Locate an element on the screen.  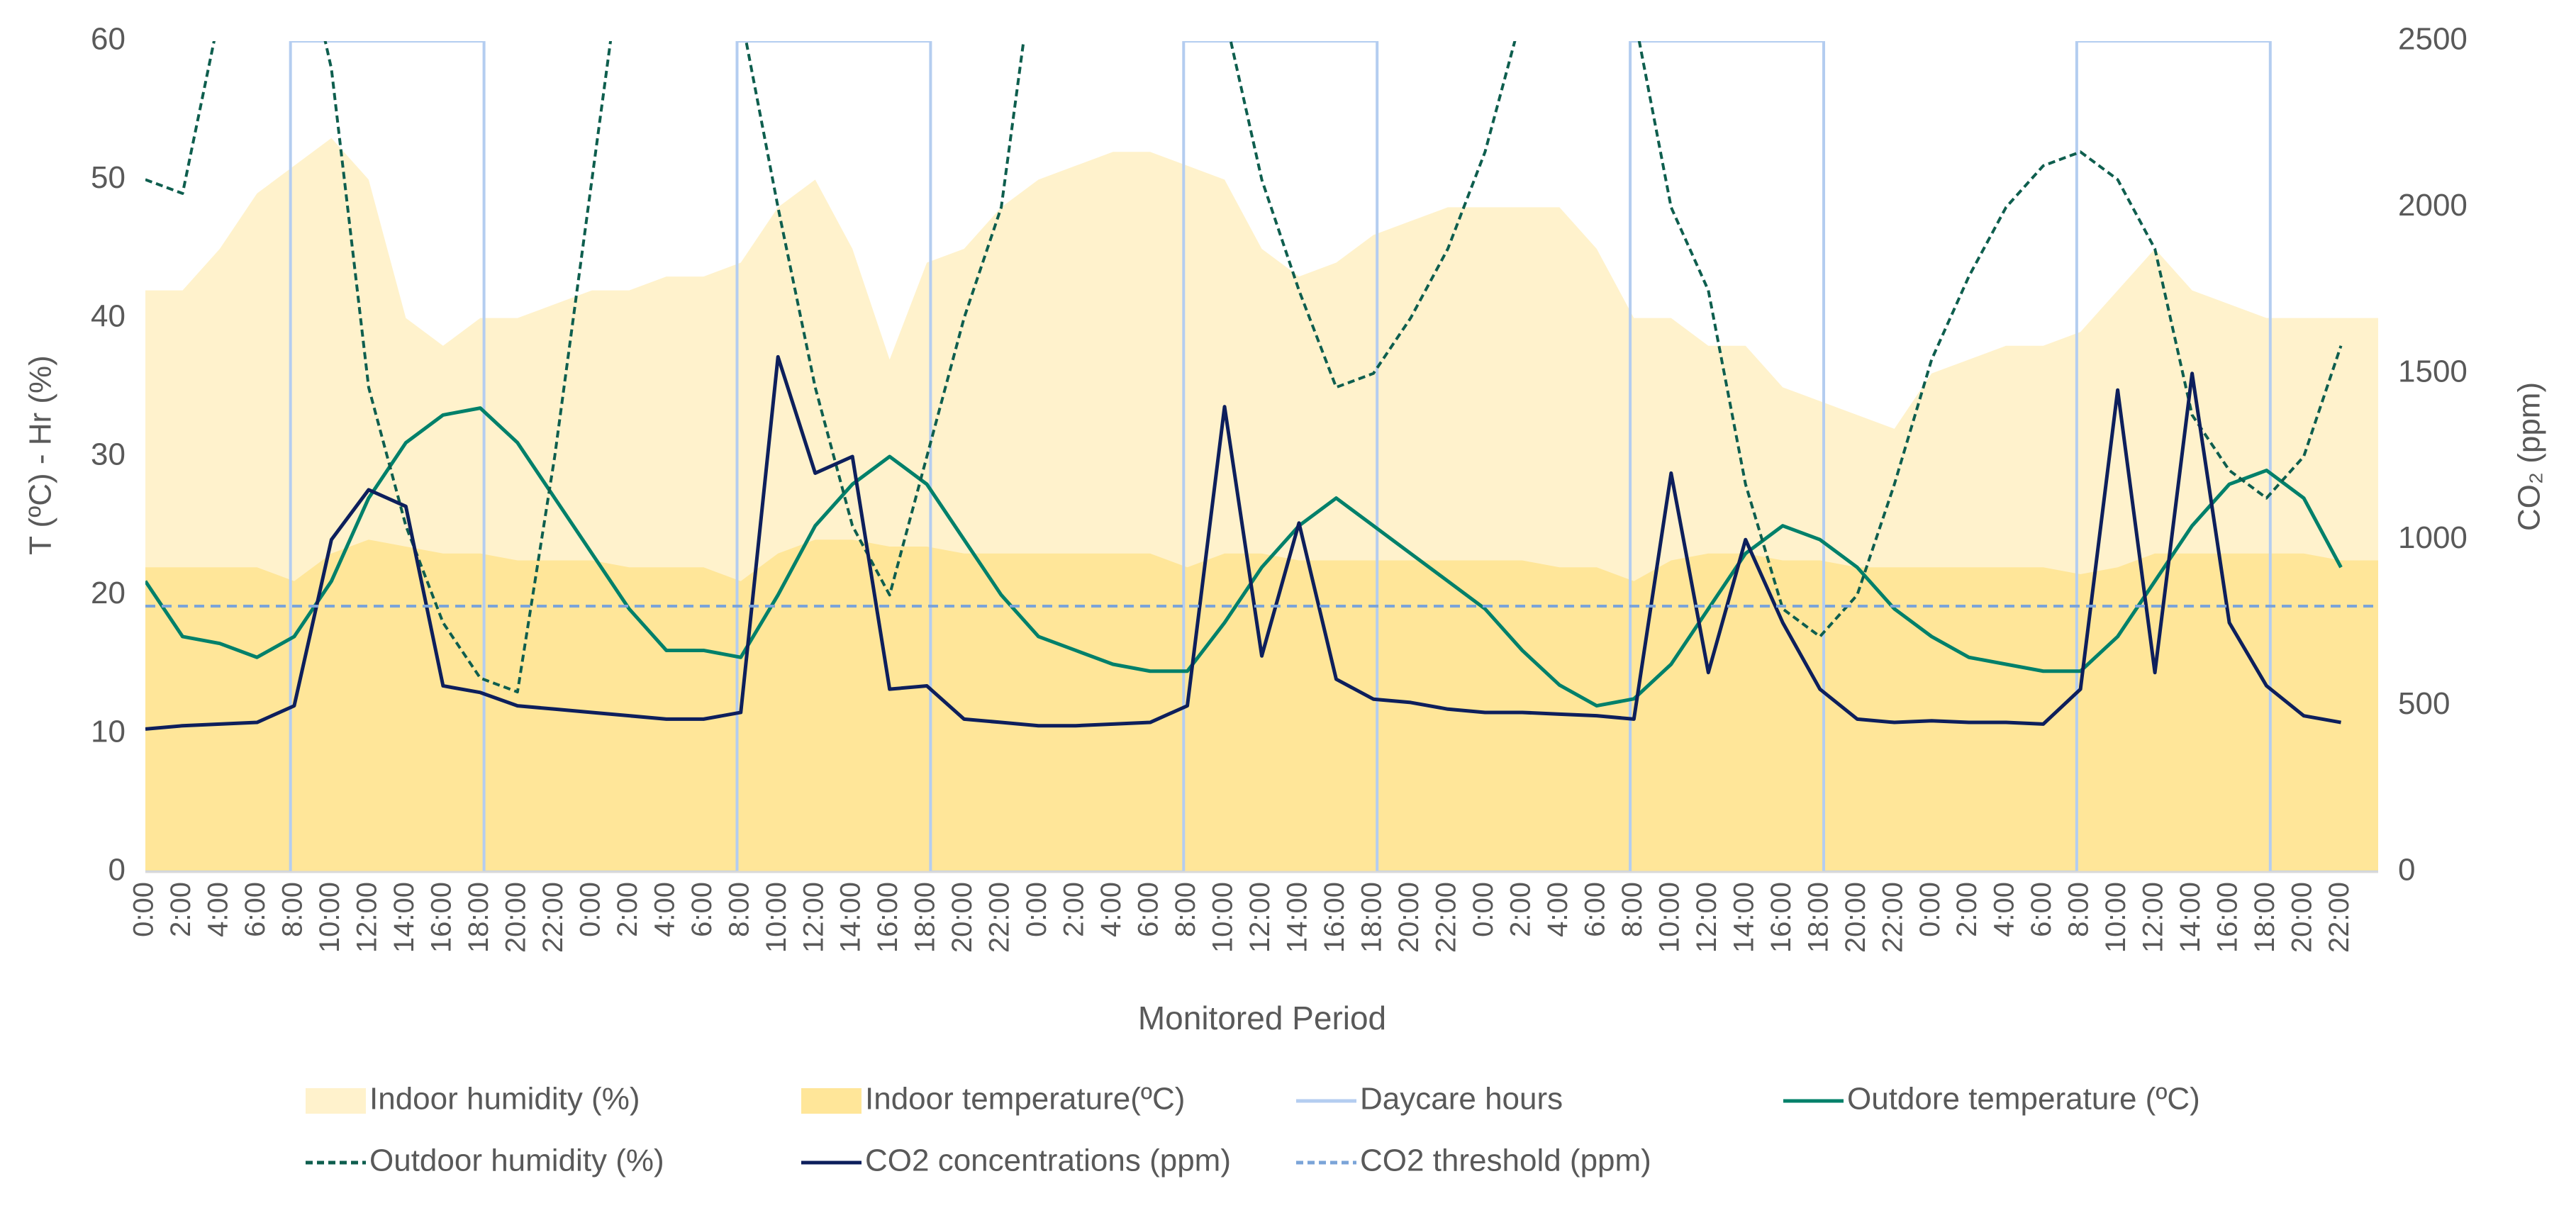
legend-label: CO2 threshold (ppm) is located at coordinates (1505, 1161).